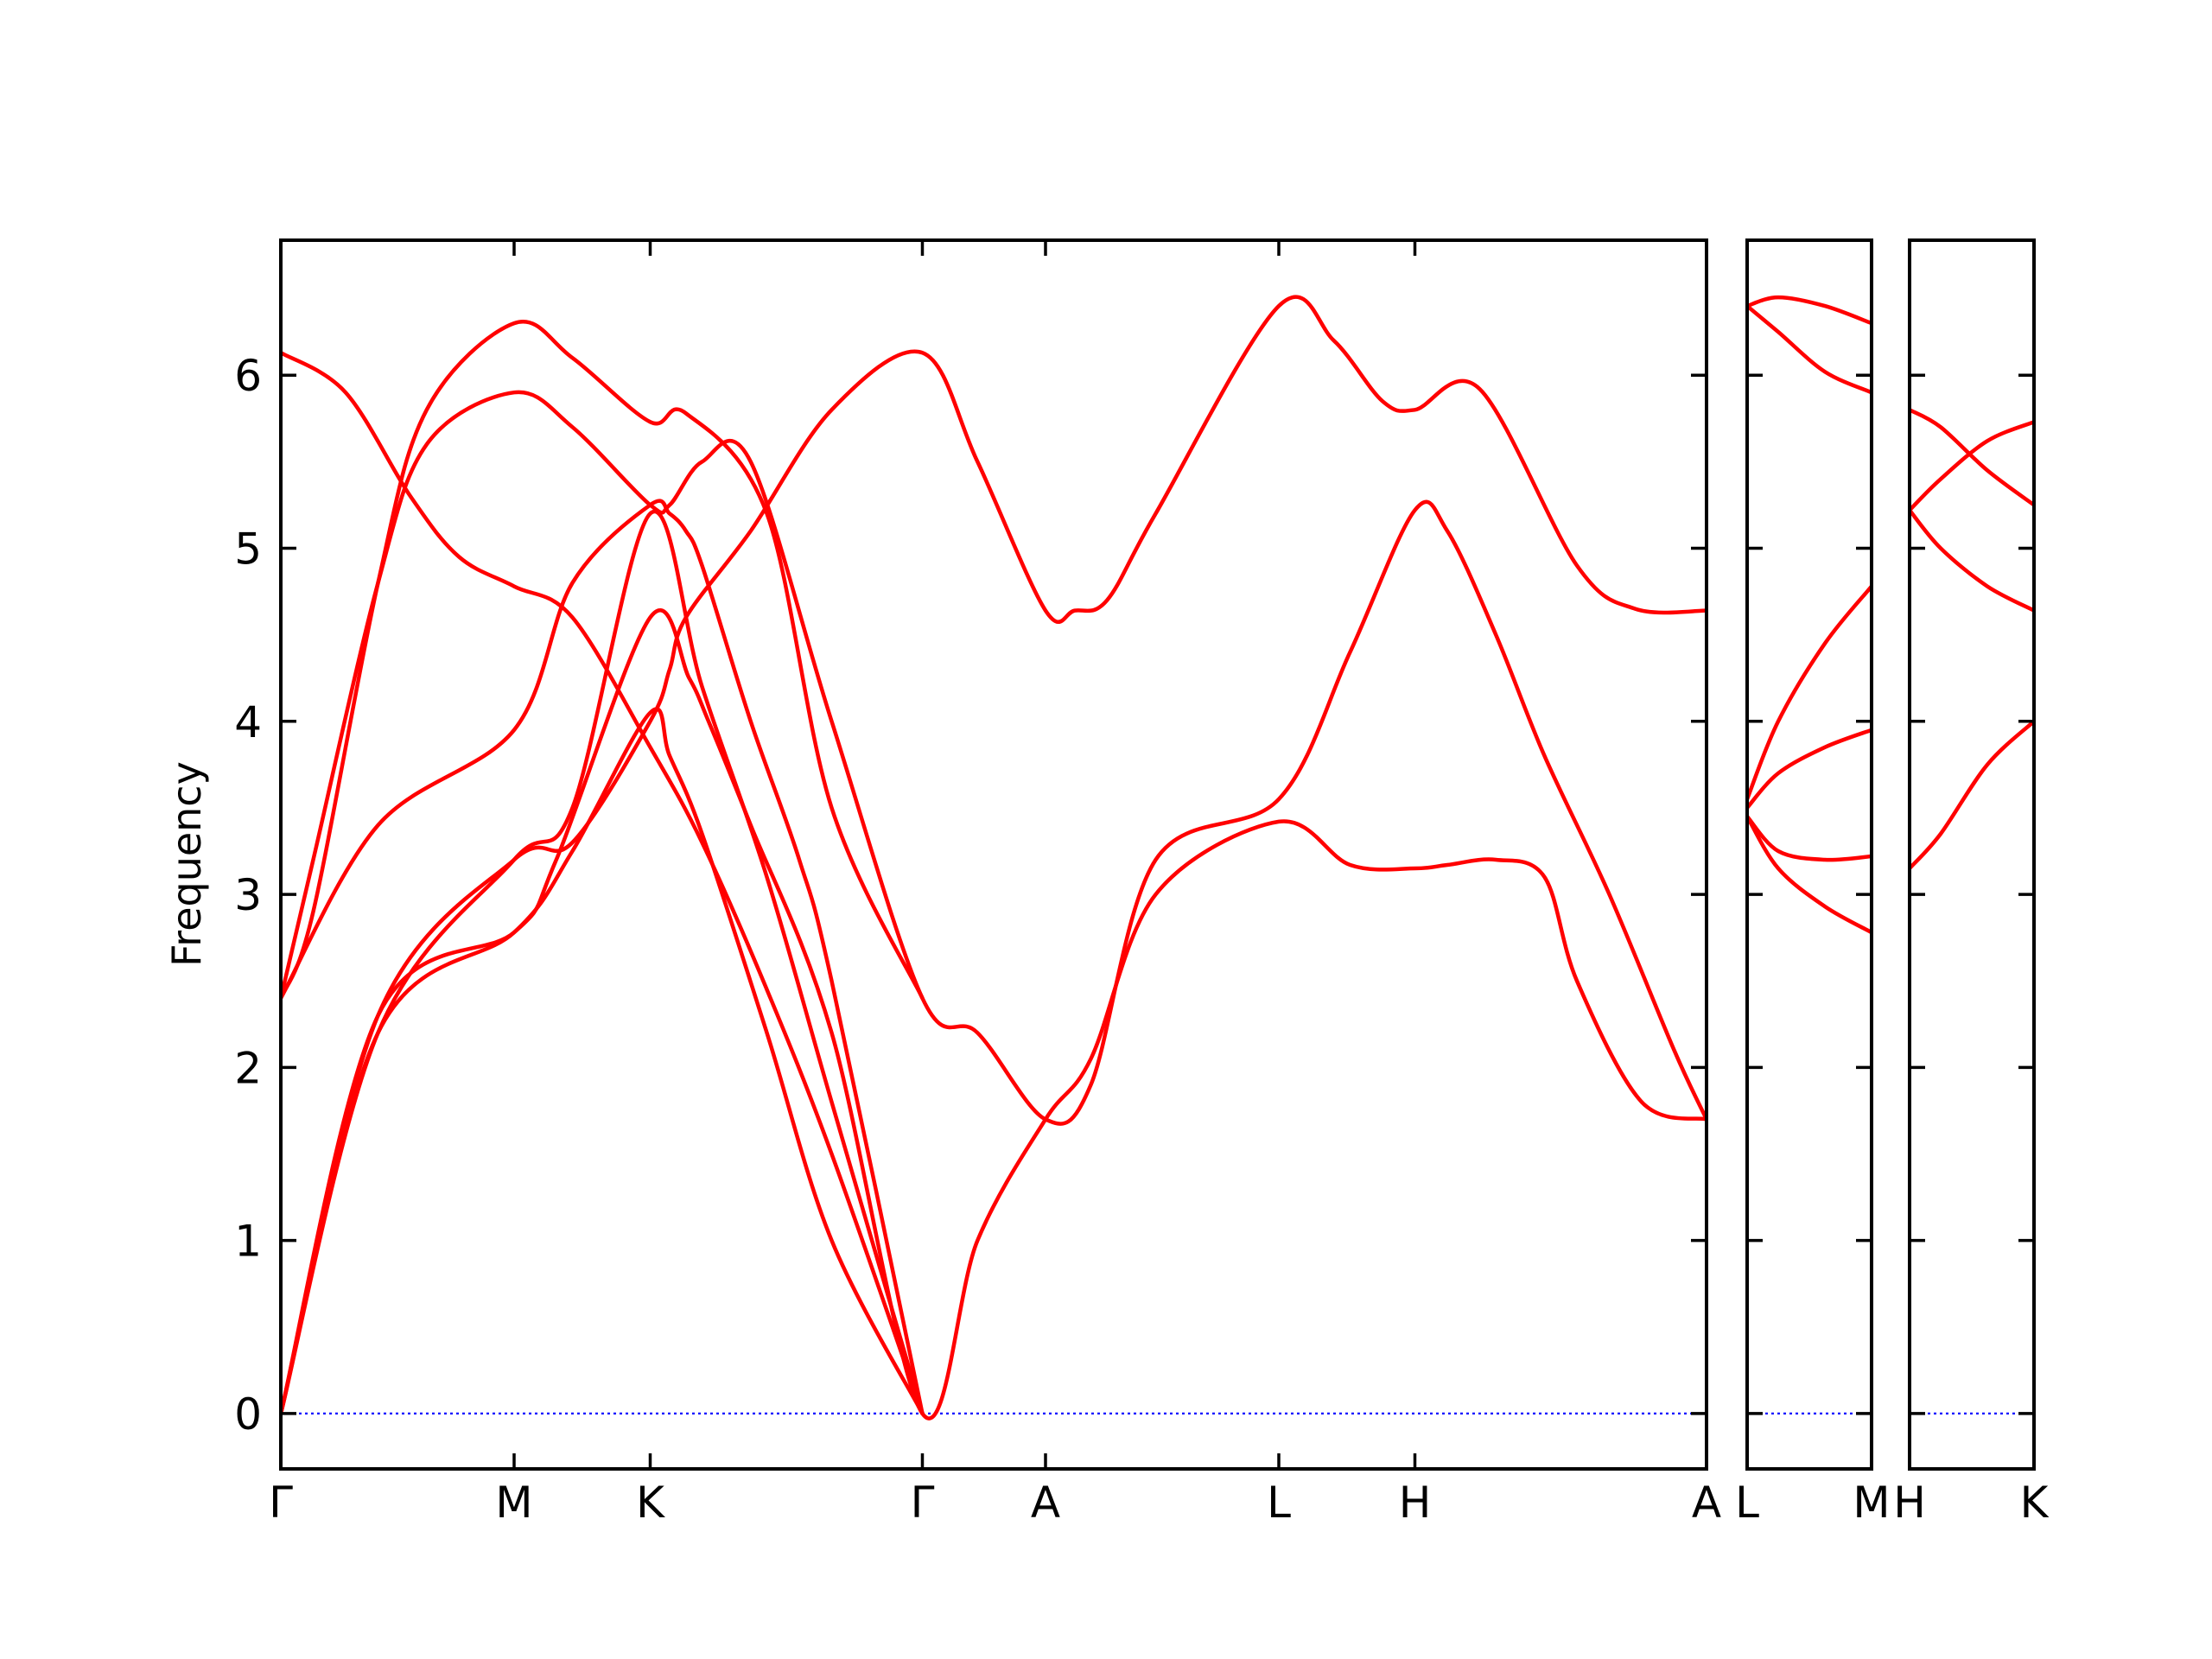  Describe the element at coordinates (186, 864) in the screenshot. I see `y-axis-label: Frequency` at that location.